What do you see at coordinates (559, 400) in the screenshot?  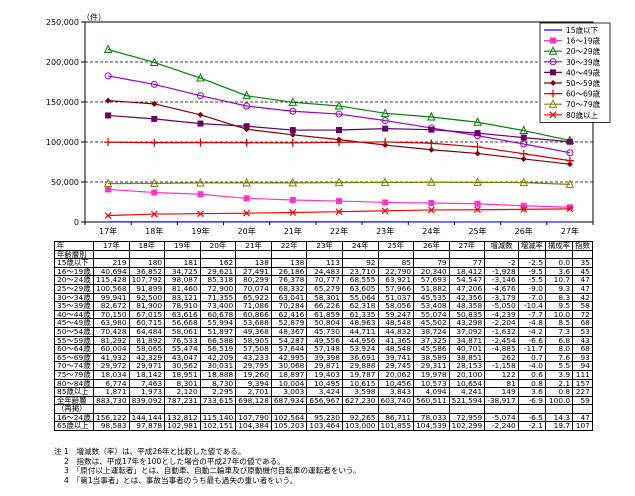 I see `table-cell: 100.0` at bounding box center [559, 400].